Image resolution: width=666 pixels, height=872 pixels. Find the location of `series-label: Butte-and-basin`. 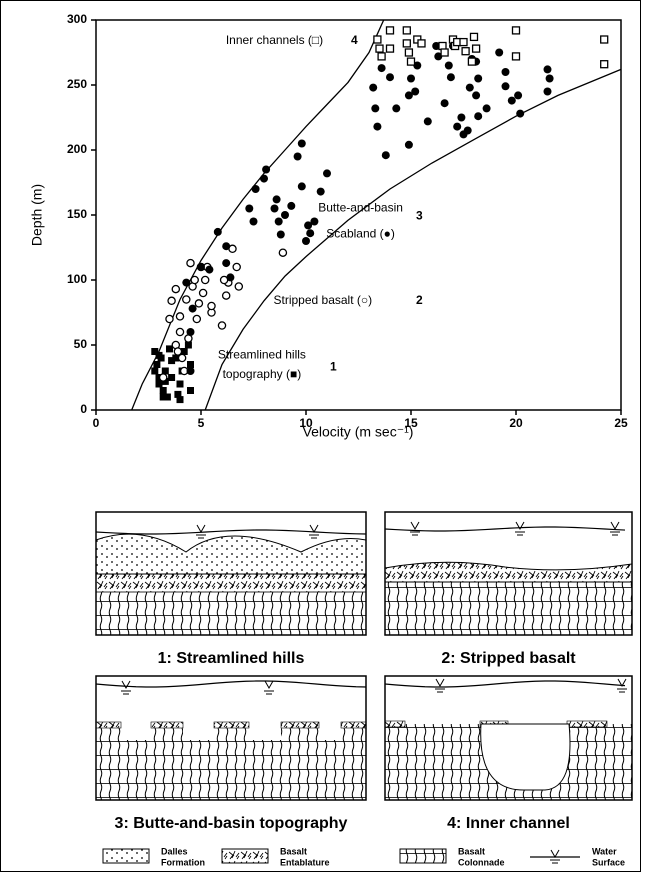

series-label: Butte-and-basin is located at coordinates (360, 208).